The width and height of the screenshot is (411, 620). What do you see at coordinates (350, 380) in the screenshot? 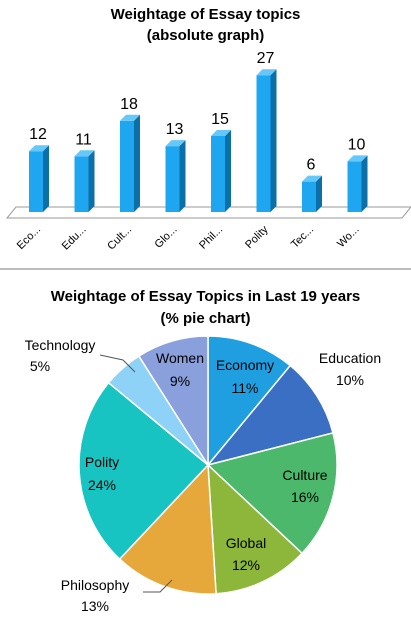
I see `pie-percent-label: 10%` at bounding box center [350, 380].